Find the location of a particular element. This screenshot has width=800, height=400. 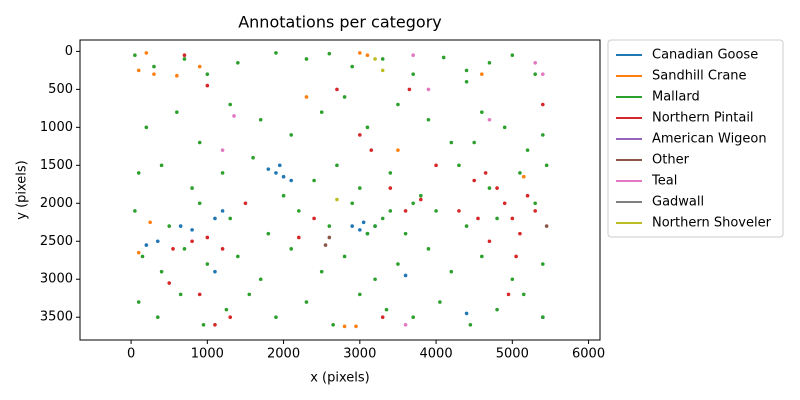

legend-label: Gadwall is located at coordinates (678, 202).